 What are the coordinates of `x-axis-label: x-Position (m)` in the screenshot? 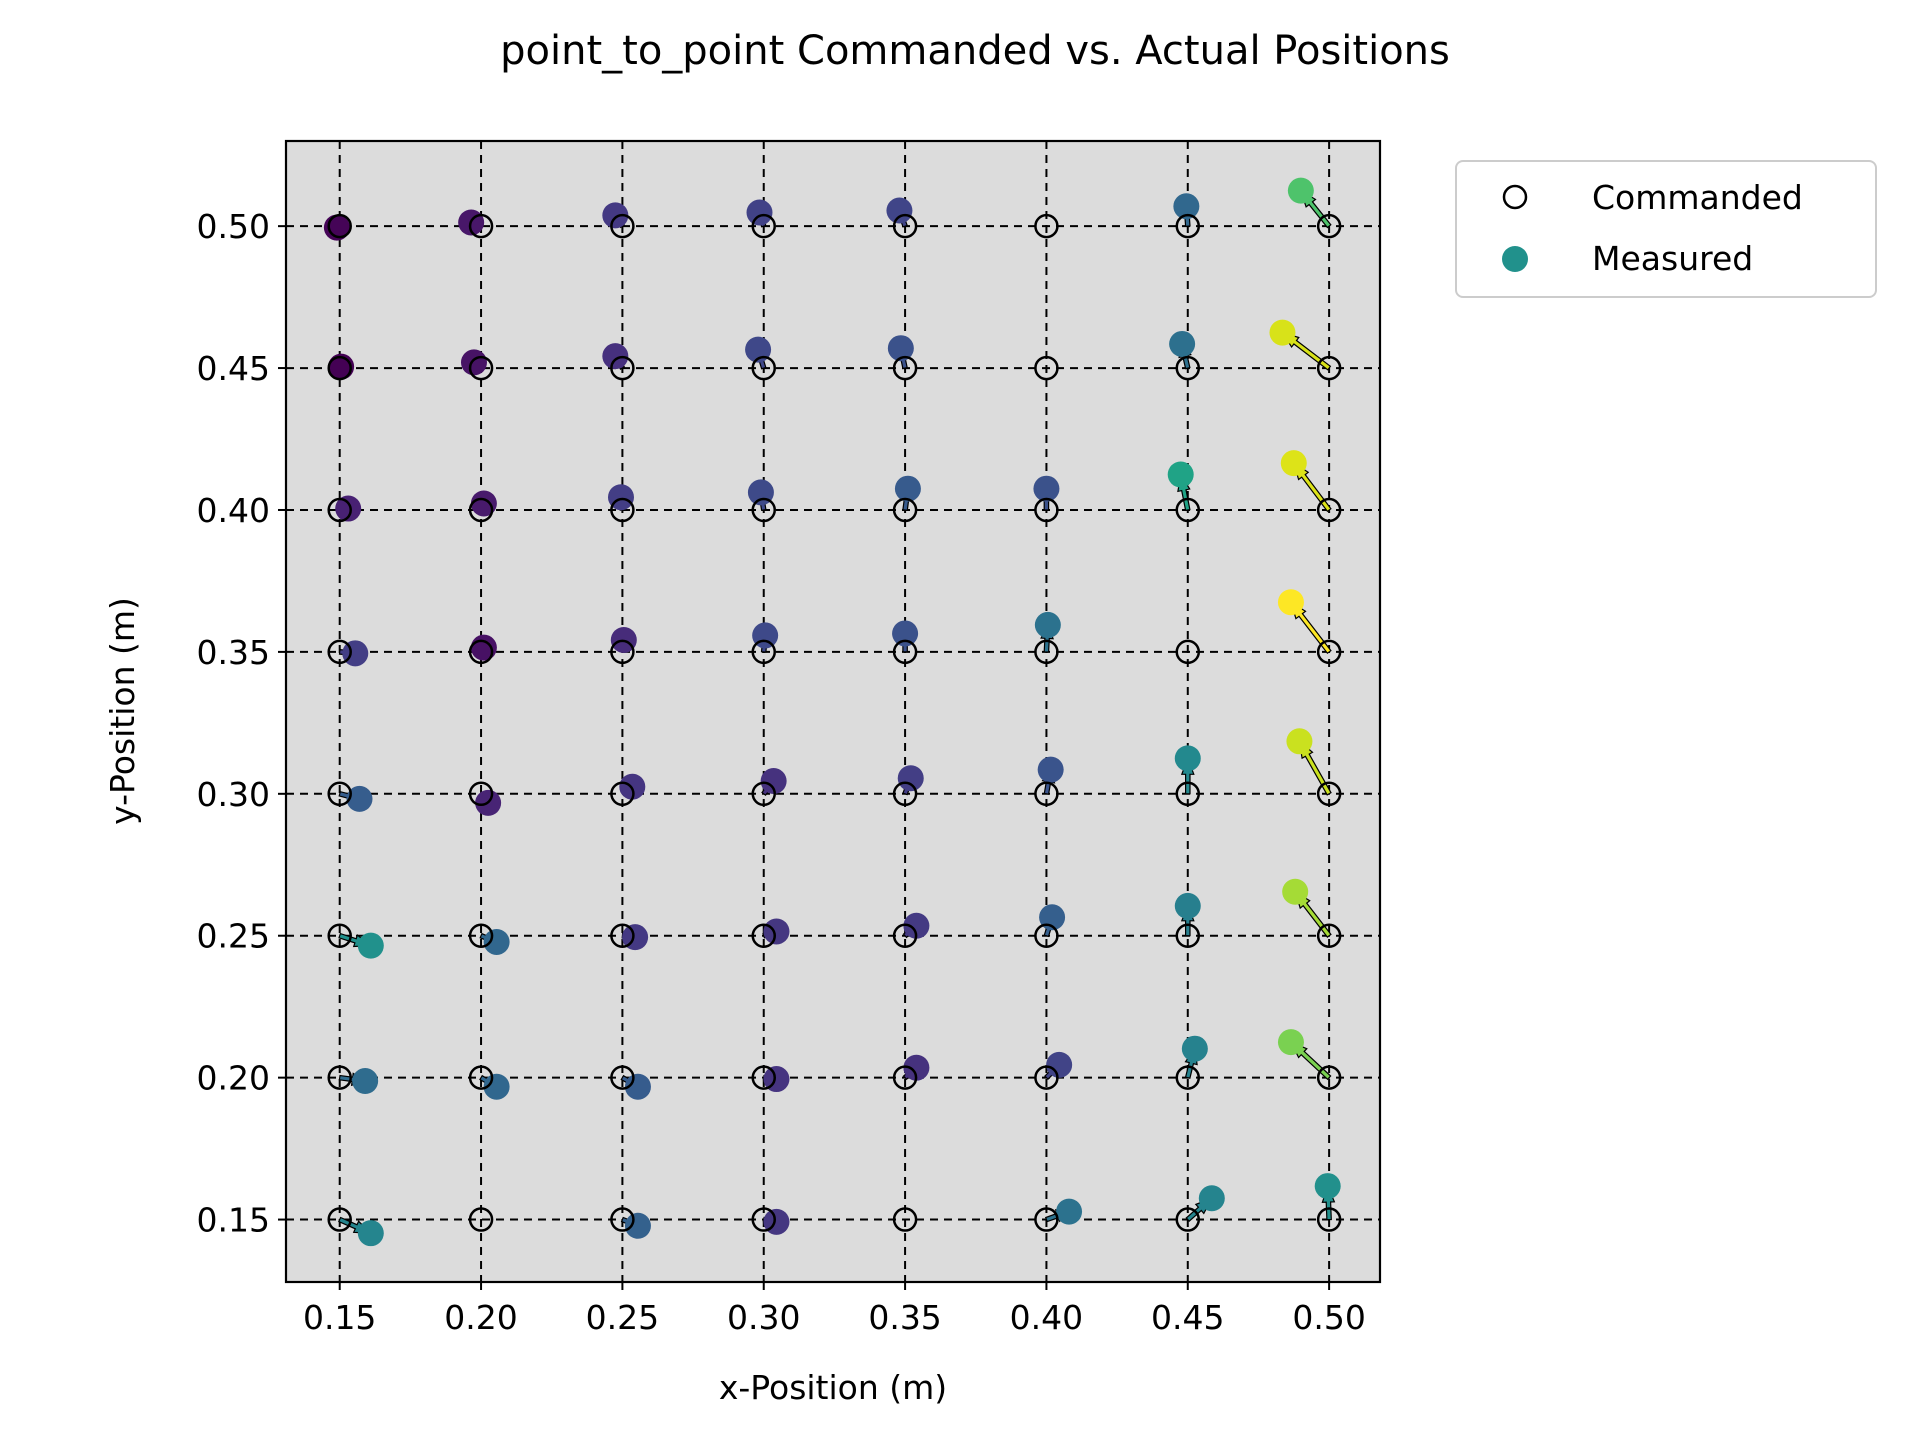 It's located at (833, 1387).